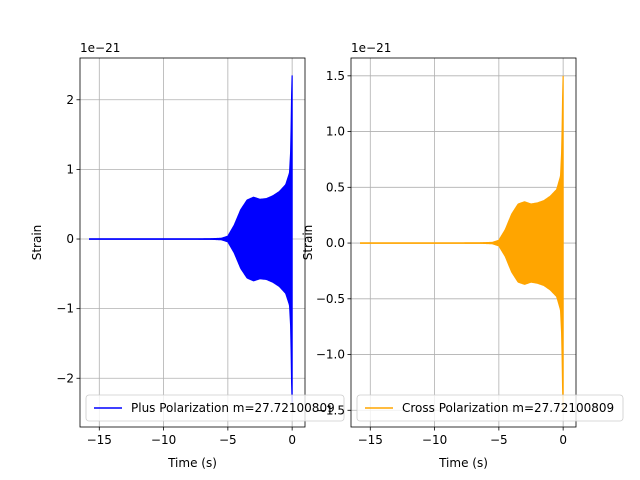 The image size is (640, 480). What do you see at coordinates (70, 169) in the screenshot?
I see `y-tick-label: 1` at bounding box center [70, 169].